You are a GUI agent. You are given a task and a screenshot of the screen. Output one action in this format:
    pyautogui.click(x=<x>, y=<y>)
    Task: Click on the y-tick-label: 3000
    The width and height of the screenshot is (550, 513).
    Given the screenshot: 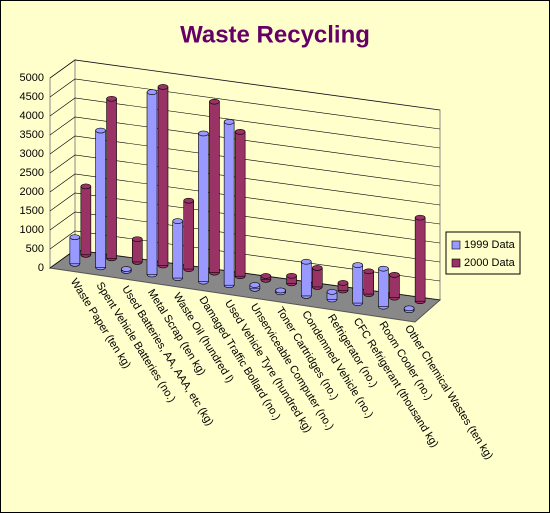 What is the action you would take?
    pyautogui.click(x=32, y=154)
    